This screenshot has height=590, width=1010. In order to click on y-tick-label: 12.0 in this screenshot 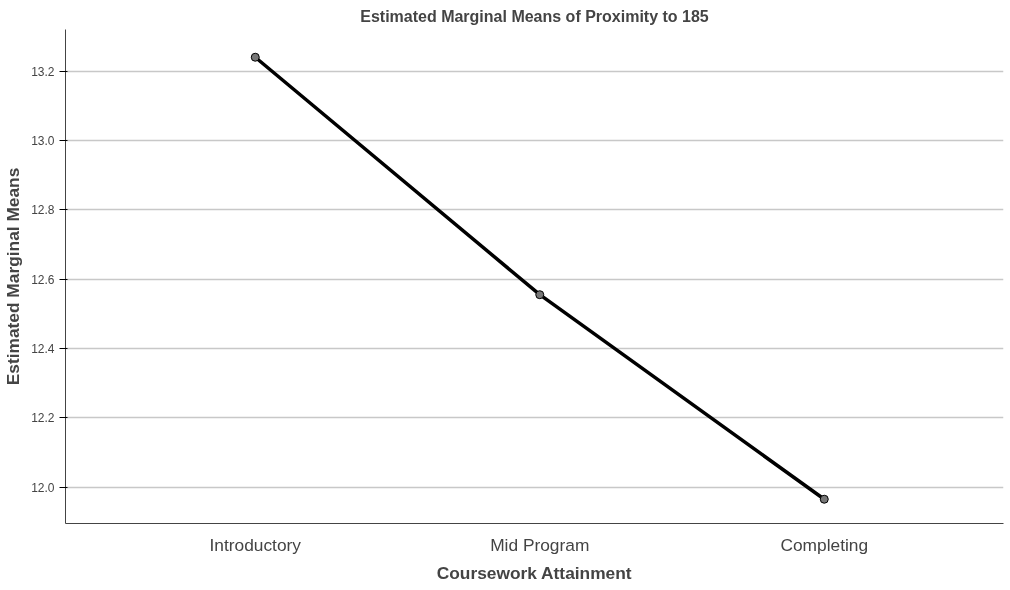, I will do `click(43, 487)`.